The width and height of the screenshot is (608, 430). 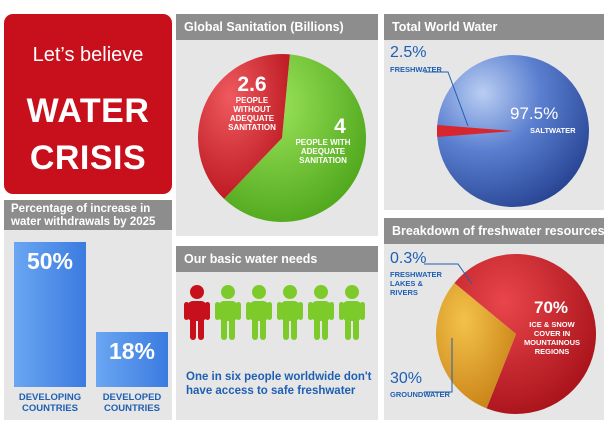 I want to click on lakes-value: 0.3%, so click(x=408, y=258).